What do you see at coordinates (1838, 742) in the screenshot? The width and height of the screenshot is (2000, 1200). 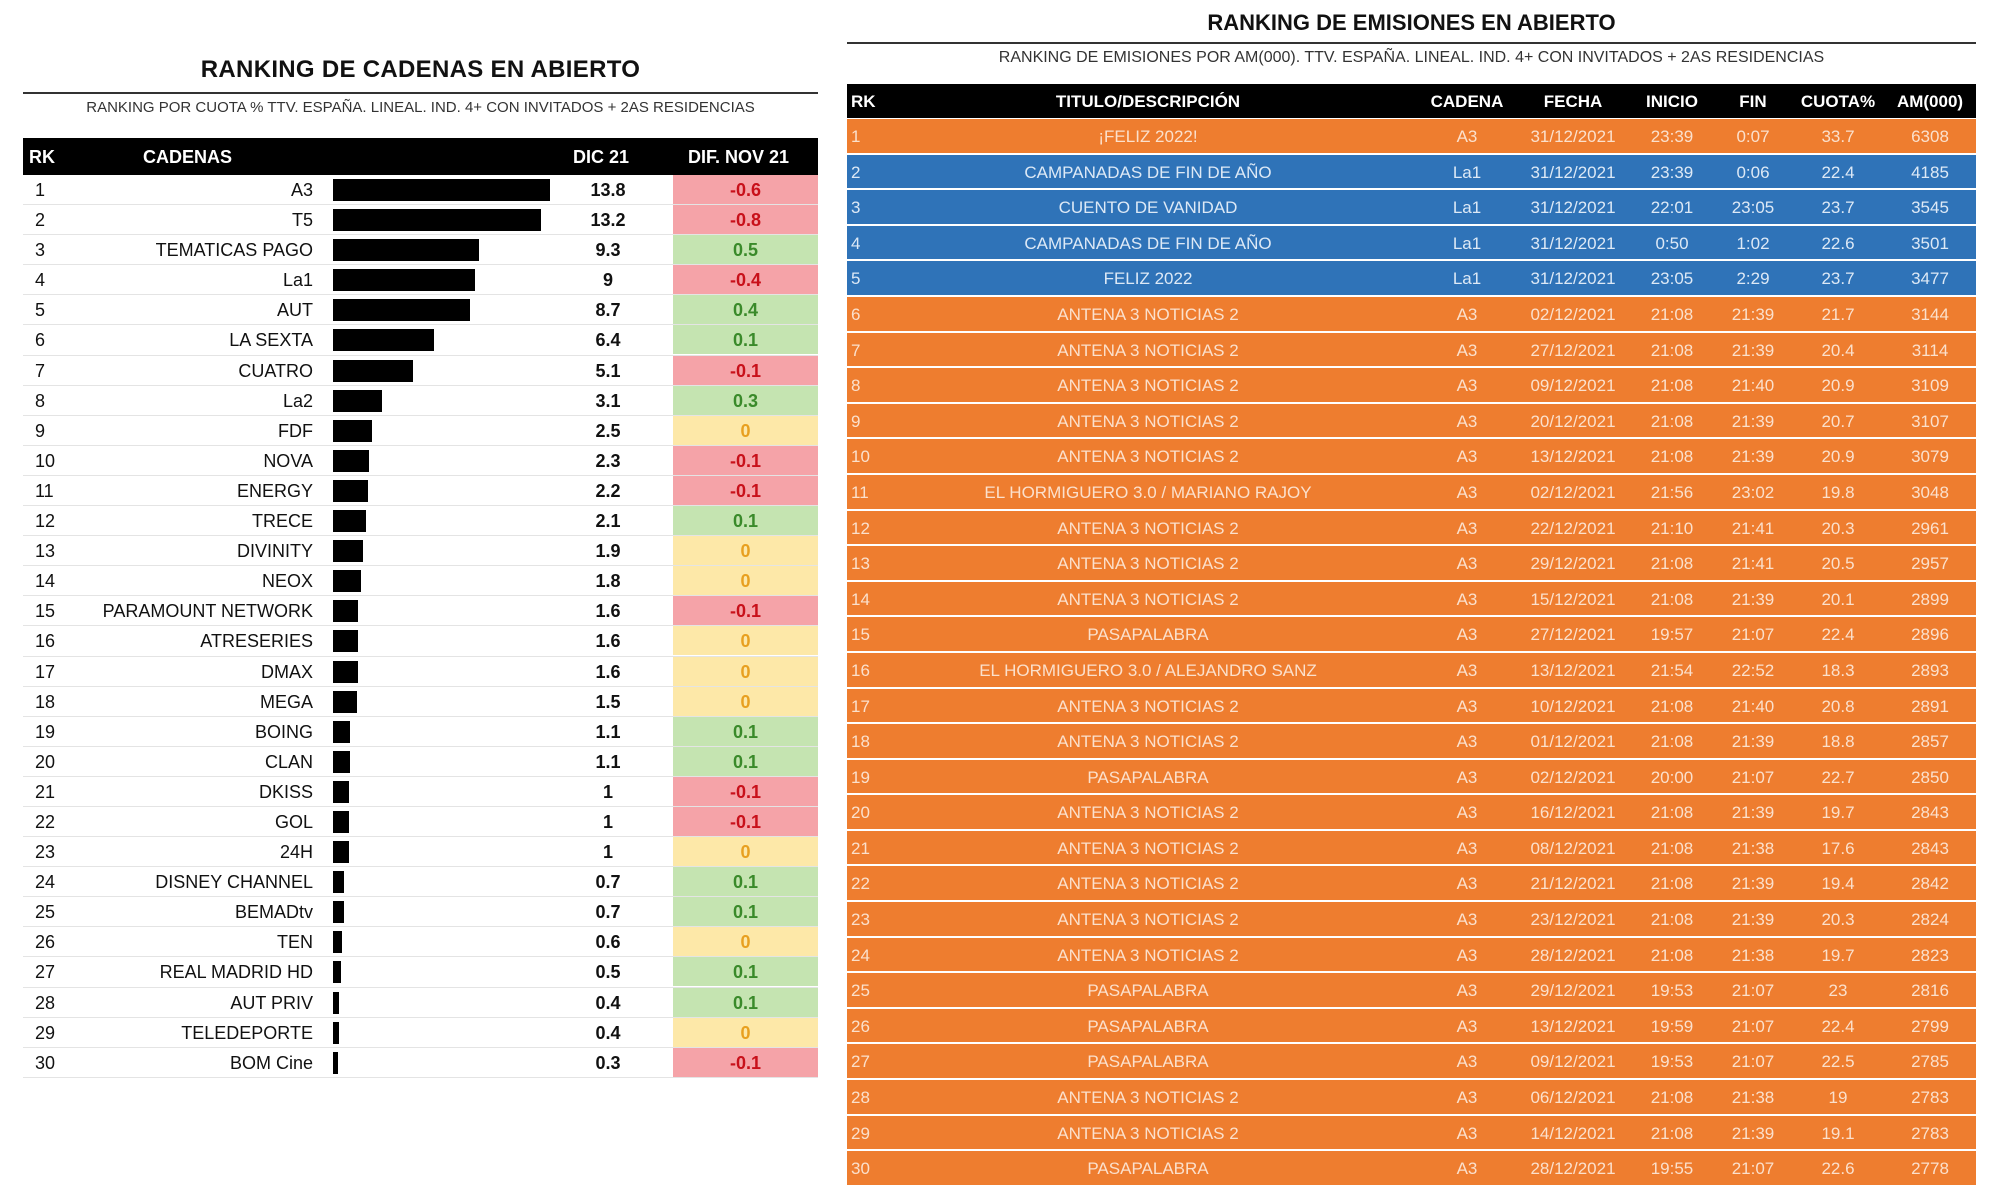 I see `cell-cuota: 18.8` at bounding box center [1838, 742].